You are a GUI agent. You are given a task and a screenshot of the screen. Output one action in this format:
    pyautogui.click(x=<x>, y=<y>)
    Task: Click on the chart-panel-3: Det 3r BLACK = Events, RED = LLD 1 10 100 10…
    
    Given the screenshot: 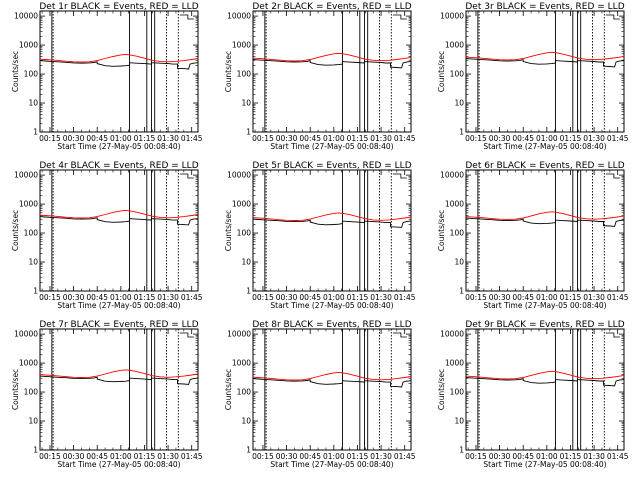 What is the action you would take?
    pyautogui.click(x=533, y=76)
    